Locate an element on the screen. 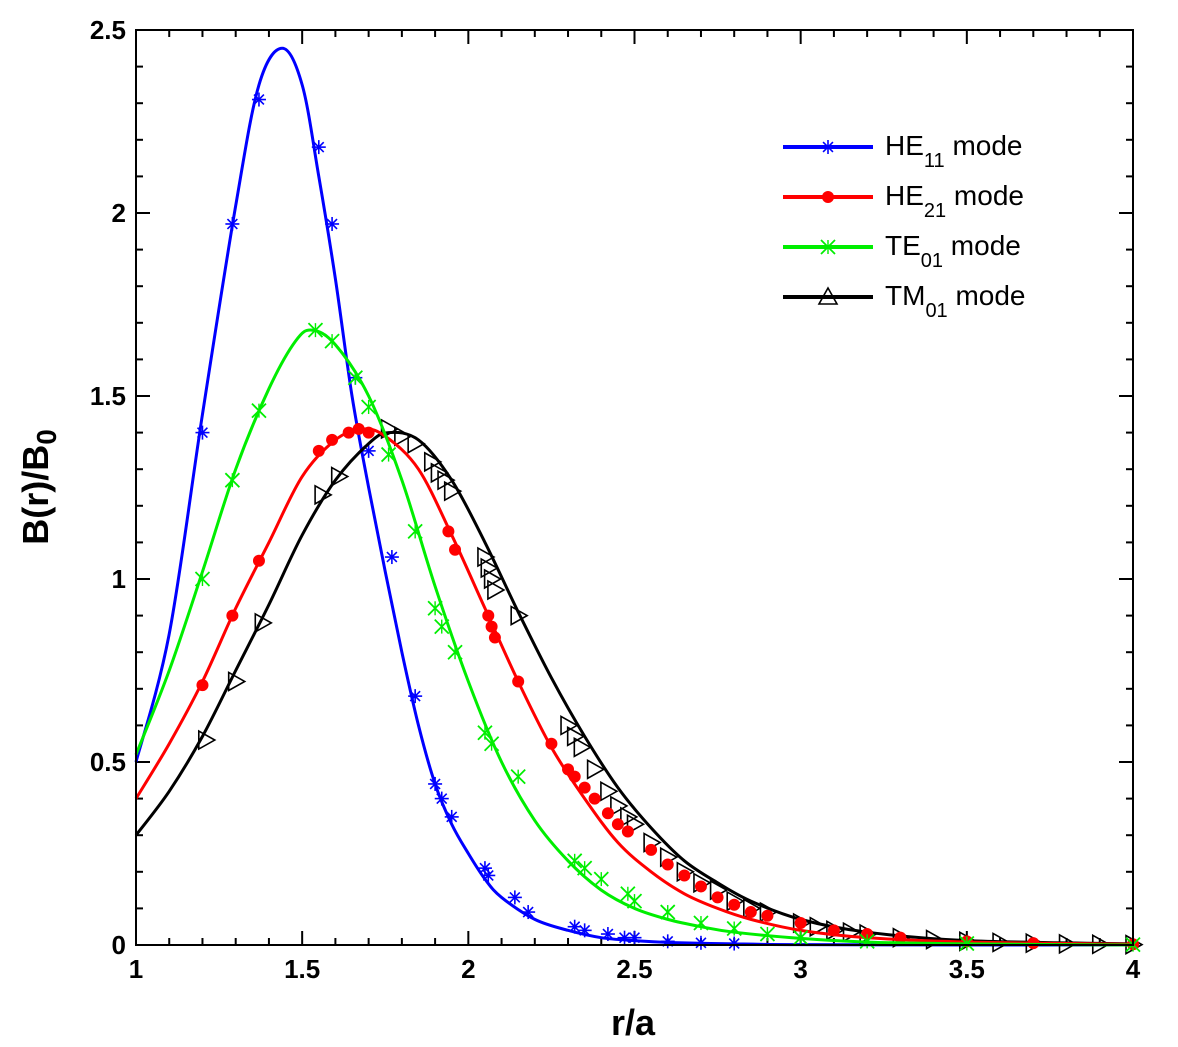  x-tick-label: 2 is located at coordinates (468, 969).